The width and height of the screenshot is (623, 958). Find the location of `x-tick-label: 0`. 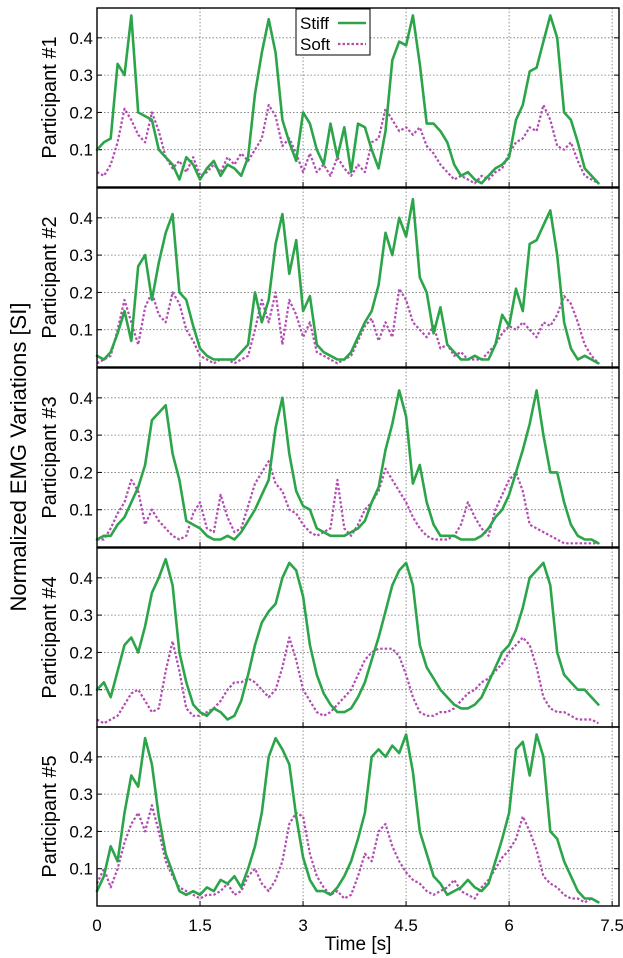

x-tick-label: 0 is located at coordinates (96, 925).